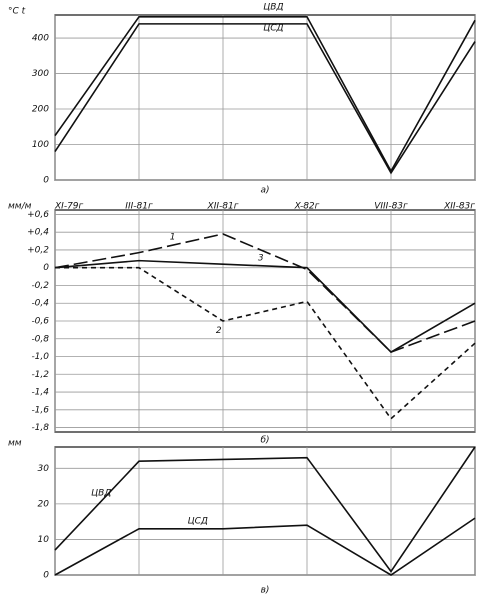 Image resolution: width=500 pixels, height=600 pixels. Describe the element at coordinates (40, 357) in the screenshot. I see `y-tick-label: -1,0` at that location.